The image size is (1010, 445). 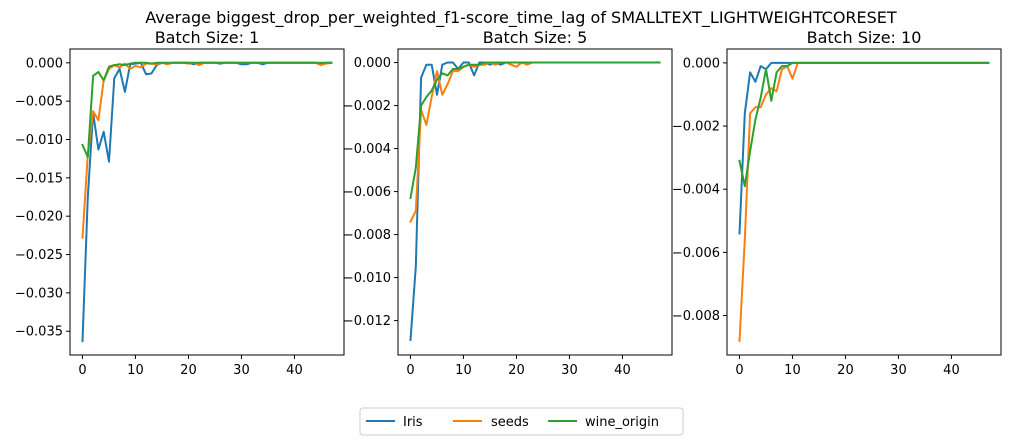 I want to click on y-tick-label: −0.035, so click(x=39, y=332).